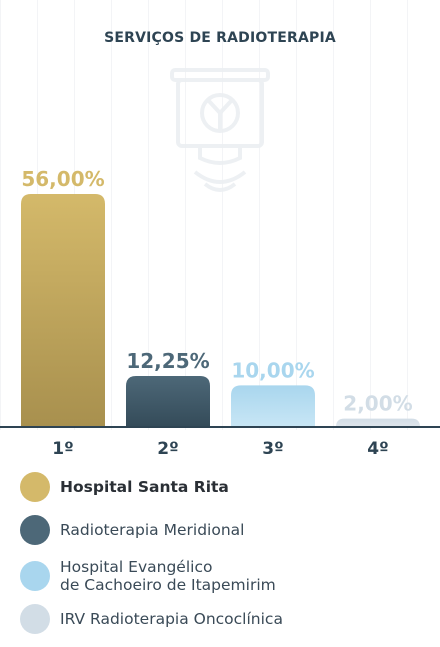  I want to click on bar-value-label-2: 12,25%, so click(167, 361).